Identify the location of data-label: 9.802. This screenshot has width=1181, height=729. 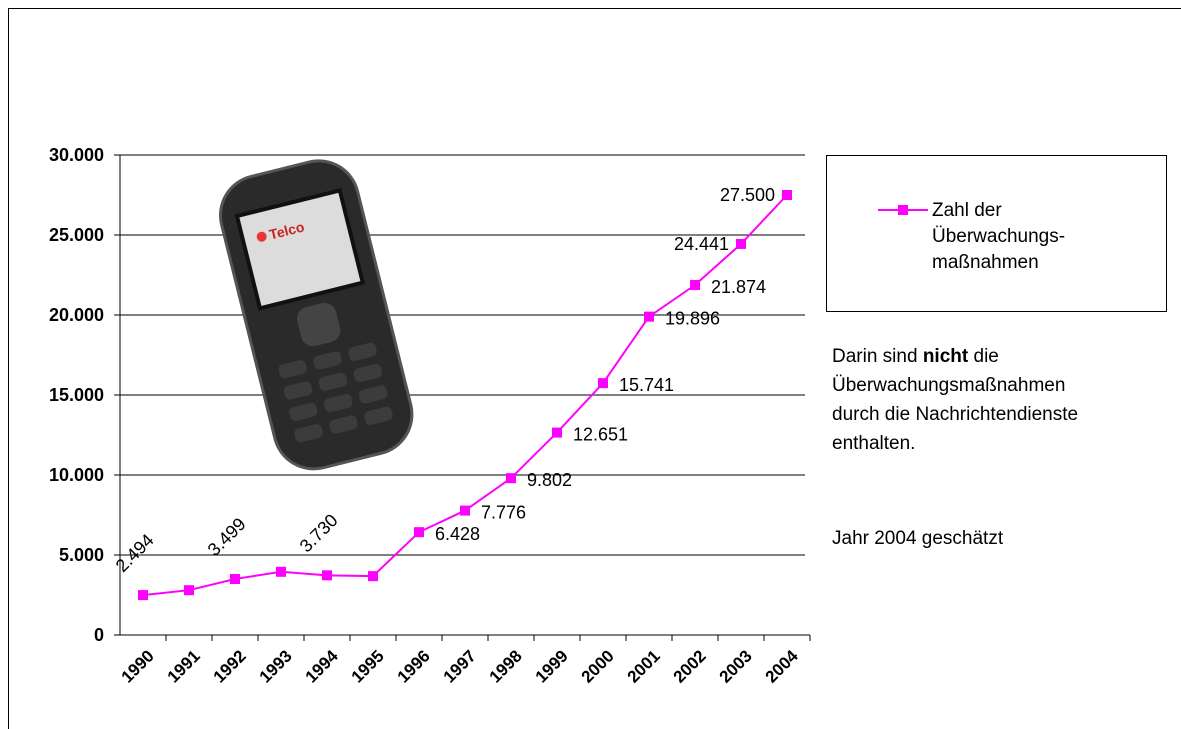
(549, 480).